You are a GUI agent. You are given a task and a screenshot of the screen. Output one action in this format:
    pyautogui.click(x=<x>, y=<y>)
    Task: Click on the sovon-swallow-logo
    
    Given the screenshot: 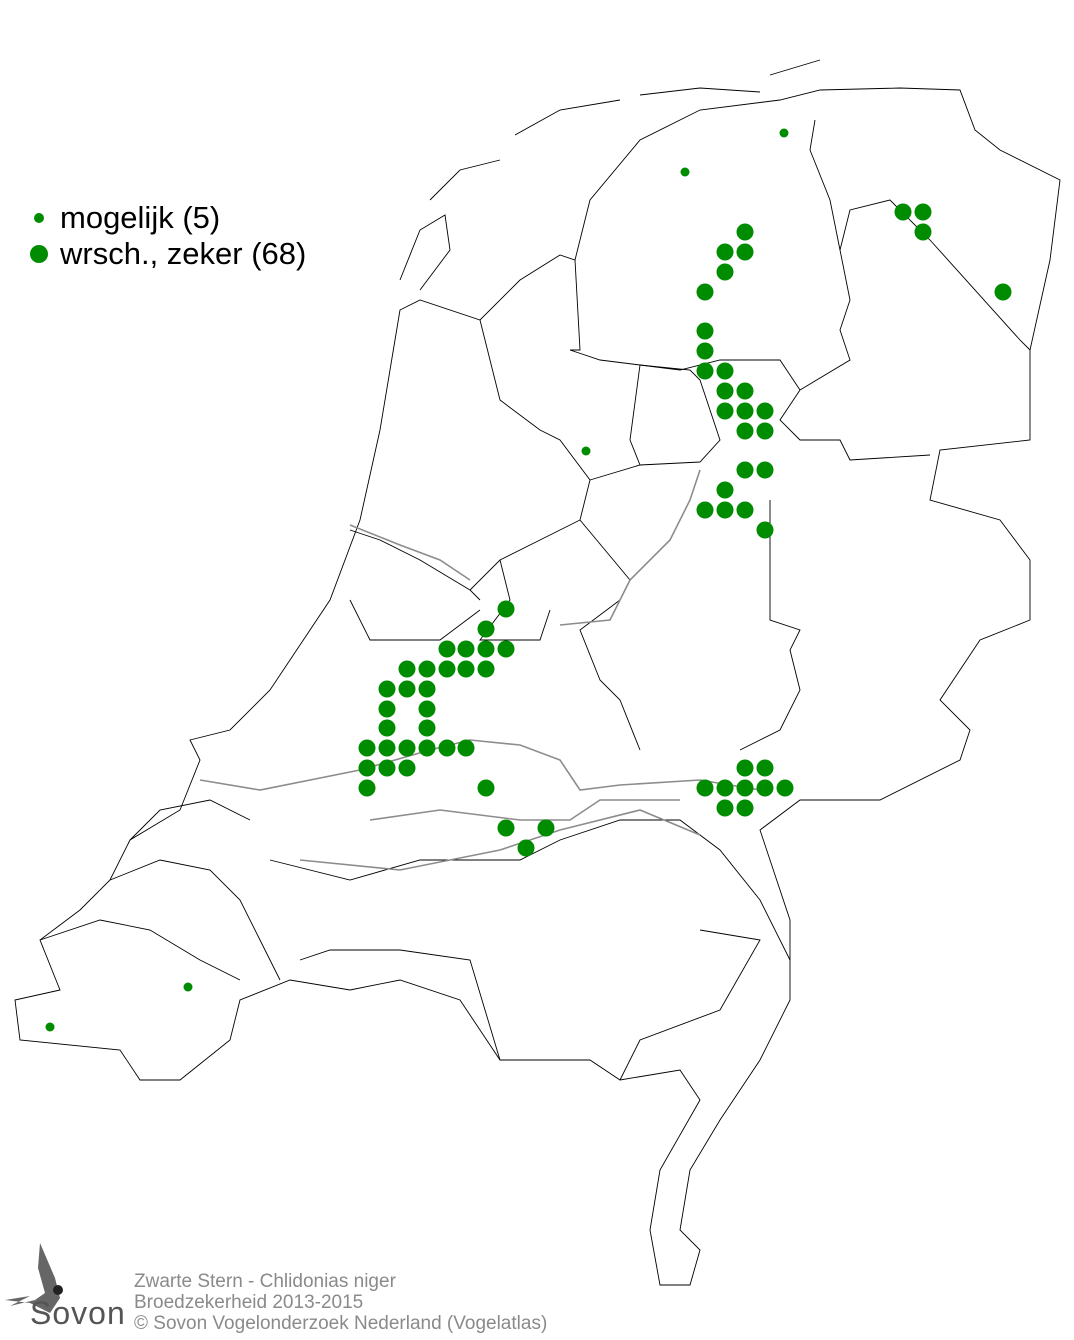 What is the action you would take?
    pyautogui.click(x=34, y=1278)
    